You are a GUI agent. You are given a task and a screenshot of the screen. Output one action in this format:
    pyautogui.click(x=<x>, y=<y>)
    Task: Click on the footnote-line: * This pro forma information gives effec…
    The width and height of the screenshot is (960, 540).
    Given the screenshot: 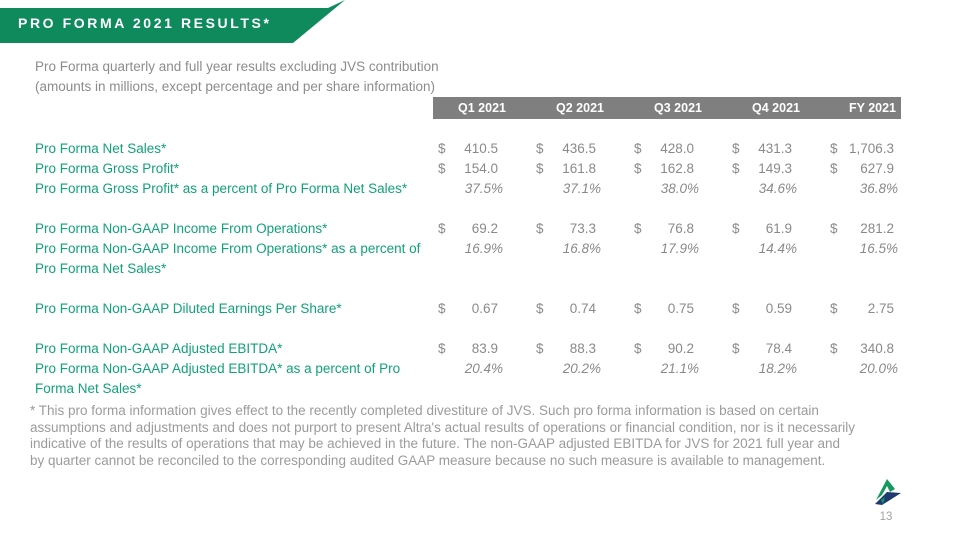 What is the action you would take?
    pyautogui.click(x=424, y=410)
    